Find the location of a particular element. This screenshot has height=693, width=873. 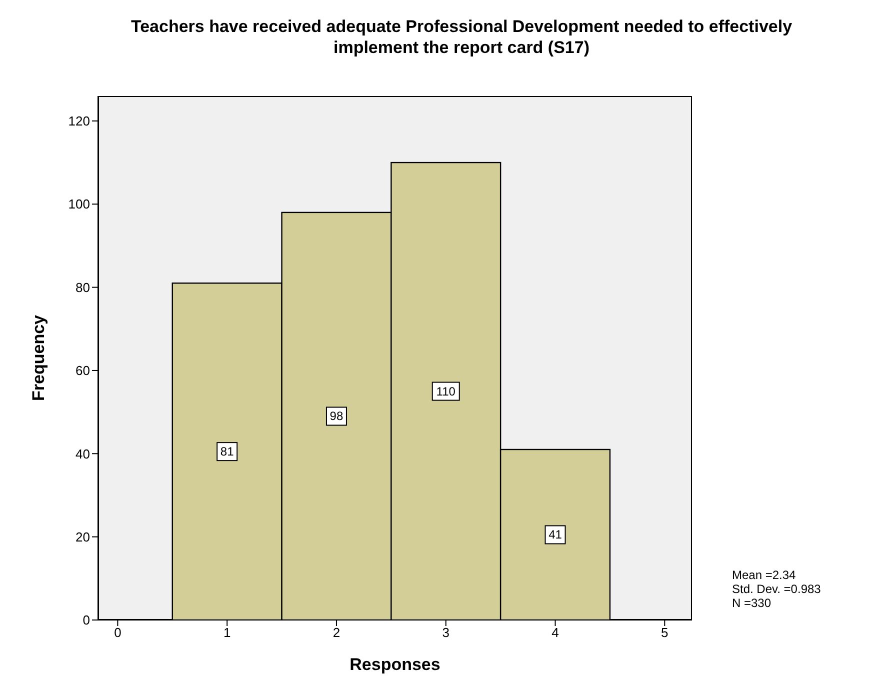

text: N =330 is located at coordinates (752, 603).